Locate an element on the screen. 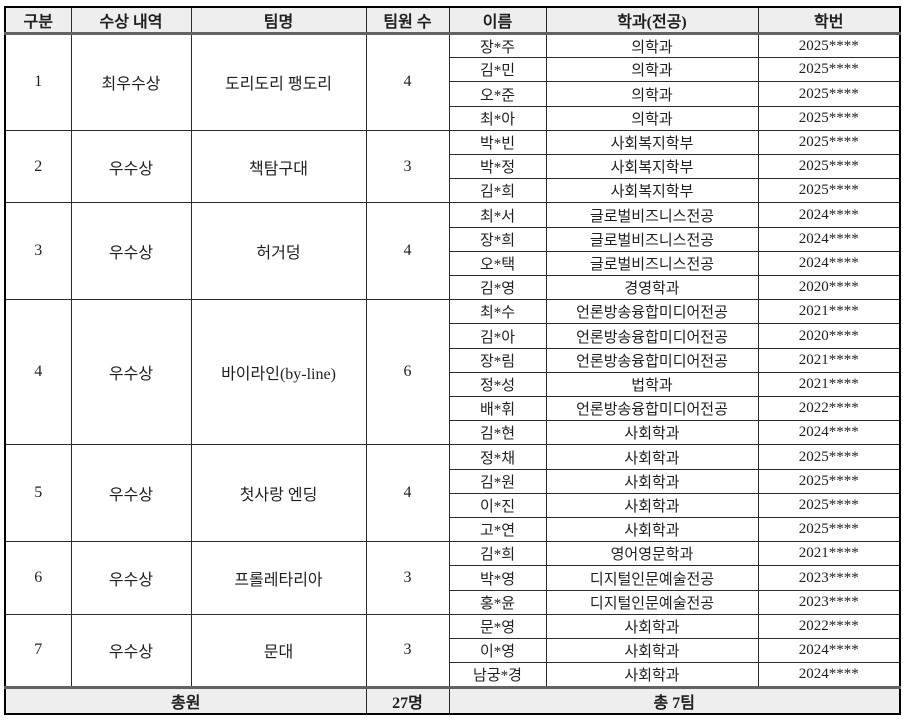  member-name-cell: 최*수 is located at coordinates (497, 312).